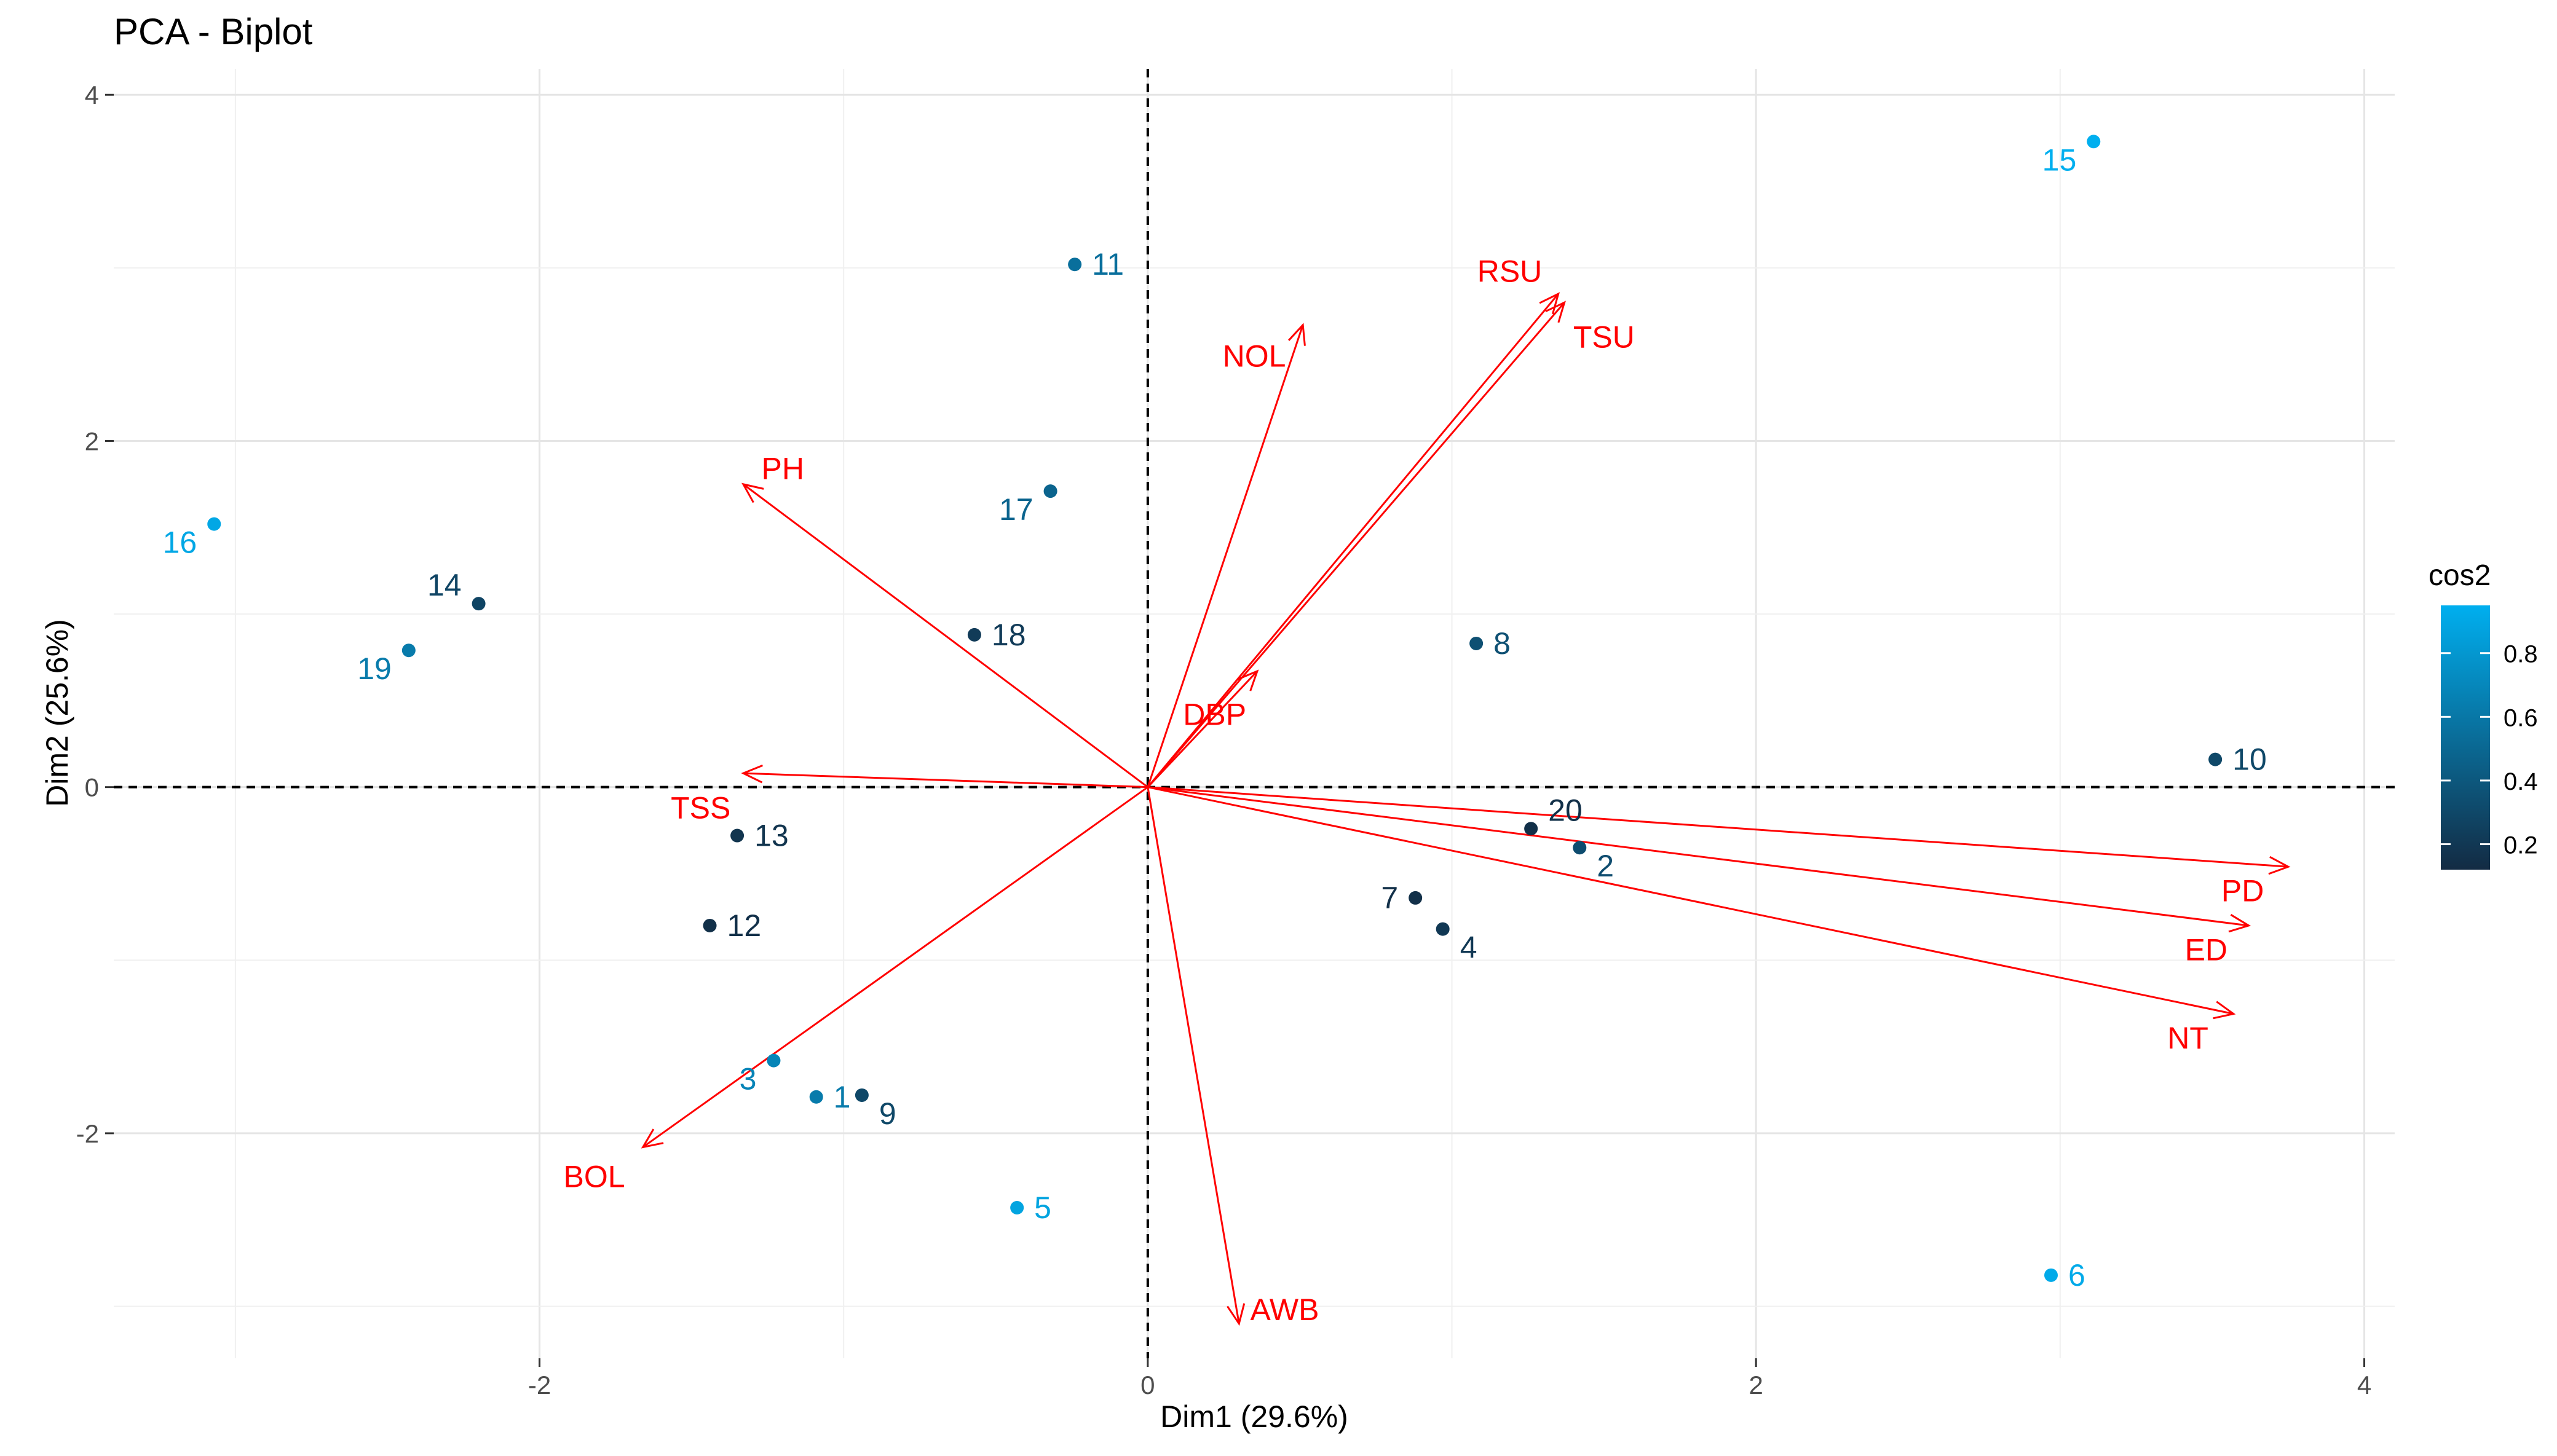 This screenshot has height=1456, width=2557. I want to click on cos2-legend: cos2 0.2 0.4 0.6 0.8, so click(2483, 714).